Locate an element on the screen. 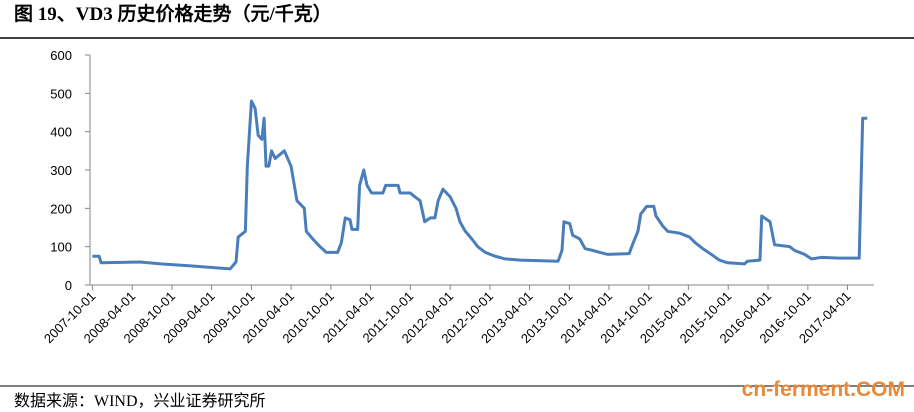  y-tick-label: 0 is located at coordinates (68, 285).